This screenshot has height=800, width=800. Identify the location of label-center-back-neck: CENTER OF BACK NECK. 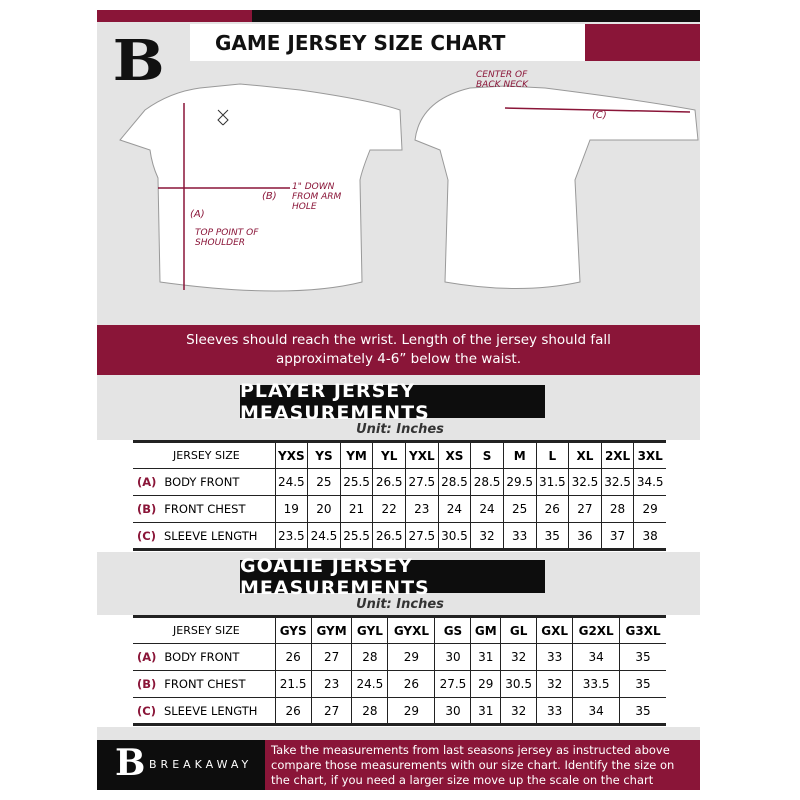
(502, 80).